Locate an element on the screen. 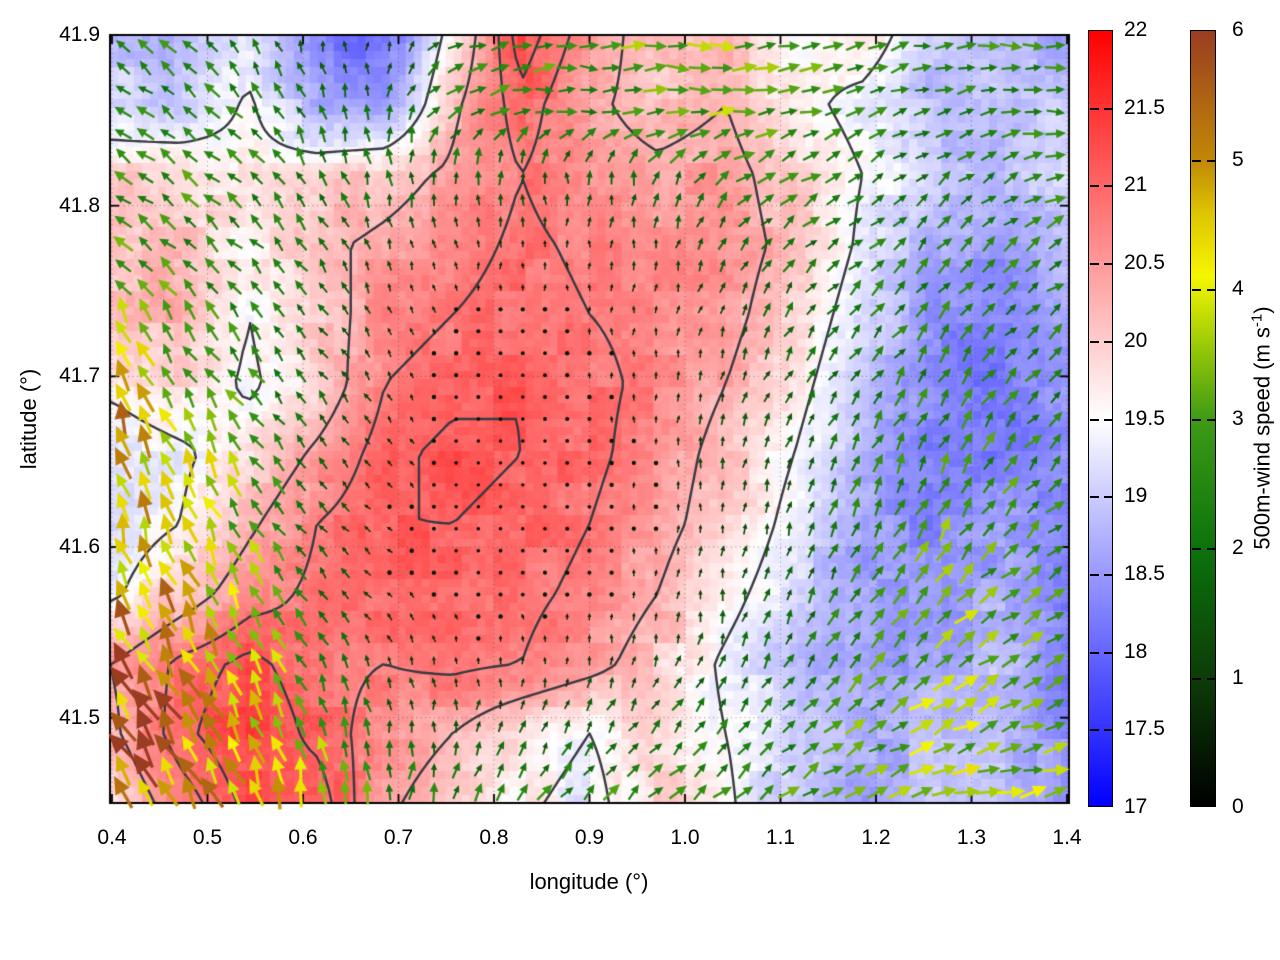  x-tick-label: 0.7 is located at coordinates (398, 837).